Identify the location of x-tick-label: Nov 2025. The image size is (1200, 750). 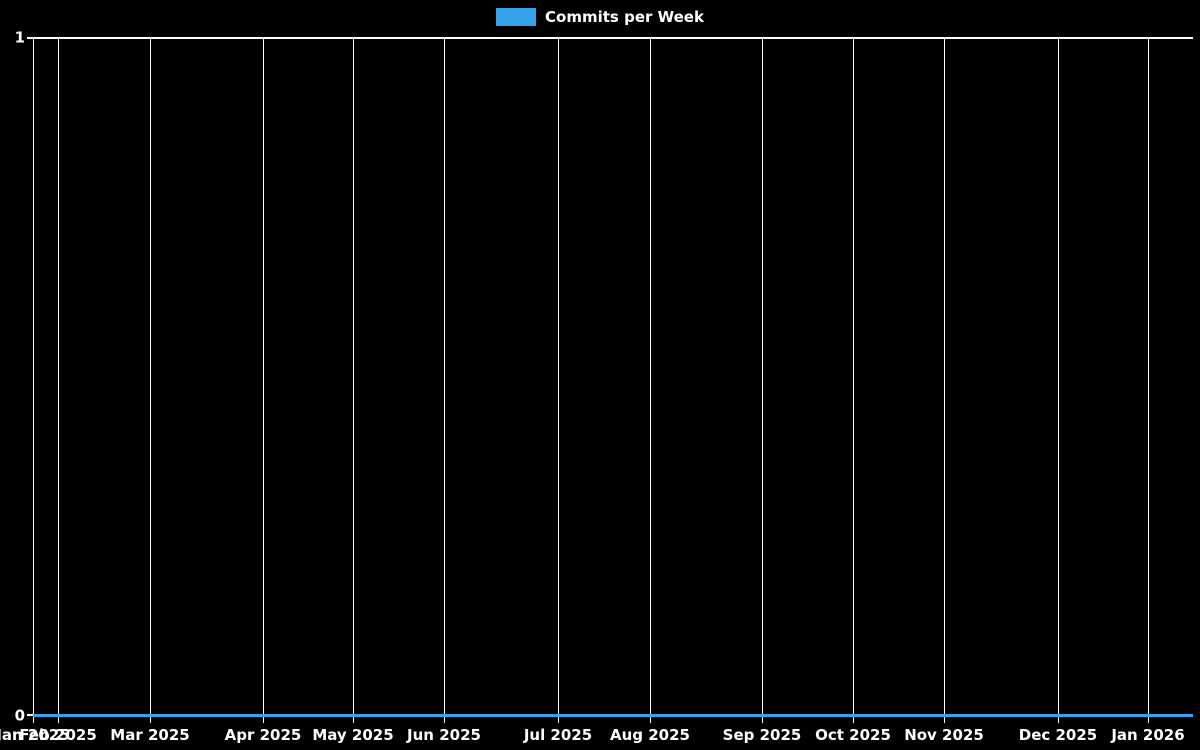
(944, 735).